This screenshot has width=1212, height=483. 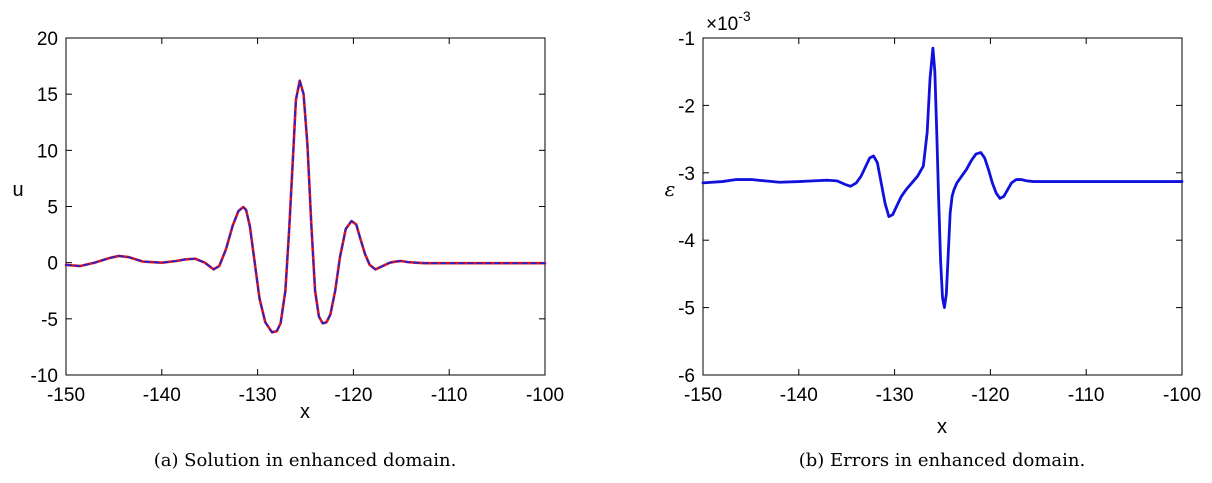 I want to click on y-tick-label: -6, so click(x=686, y=376).